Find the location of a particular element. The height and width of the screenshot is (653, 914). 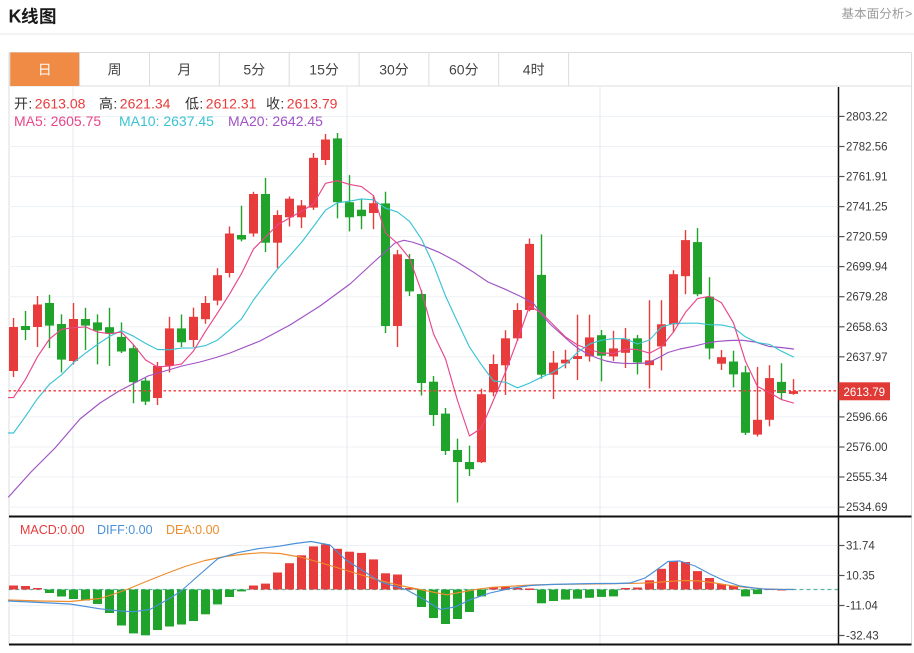

svg-text: 10.35 is located at coordinates (860, 577).